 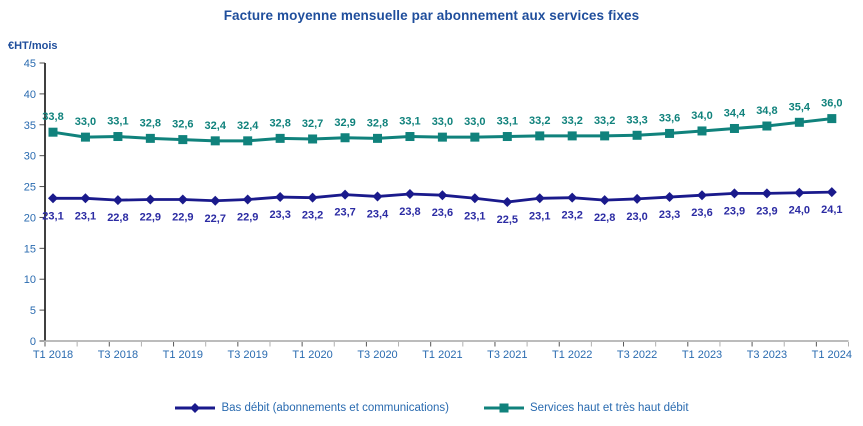 What do you see at coordinates (344, 123) in the screenshot?
I see `svg-text: 32,9` at bounding box center [344, 123].